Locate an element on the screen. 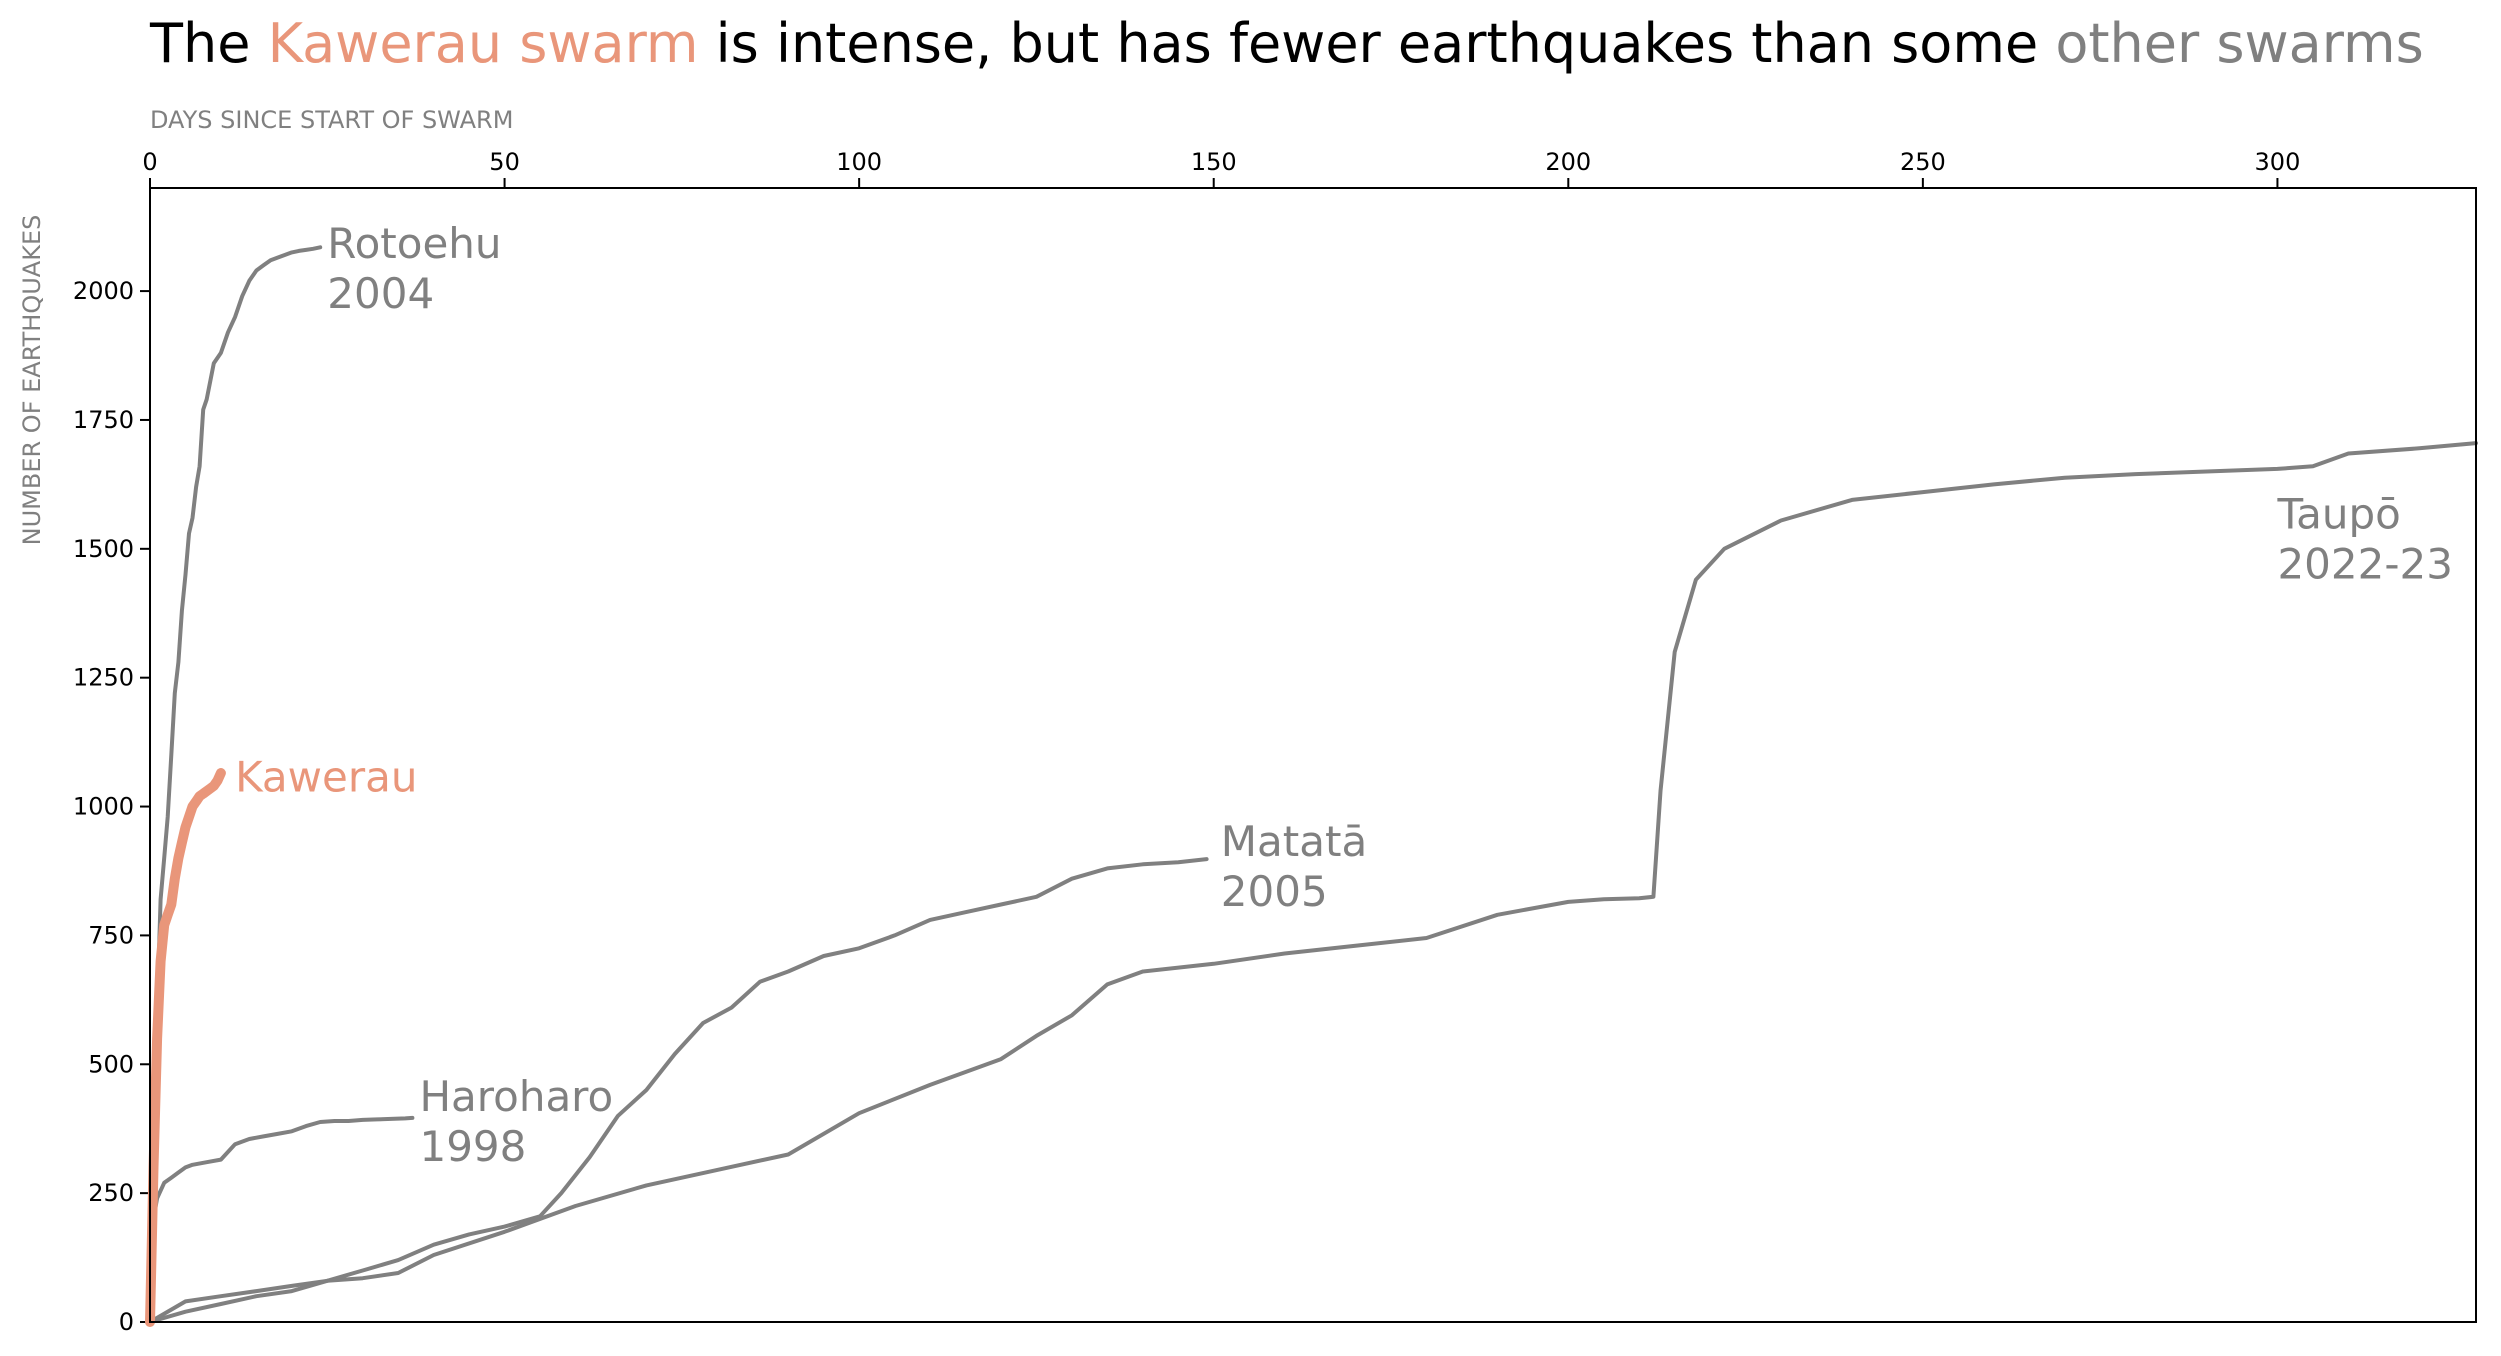 The image size is (2501, 1356). y-tick-label: 0 is located at coordinates (126, 1322).